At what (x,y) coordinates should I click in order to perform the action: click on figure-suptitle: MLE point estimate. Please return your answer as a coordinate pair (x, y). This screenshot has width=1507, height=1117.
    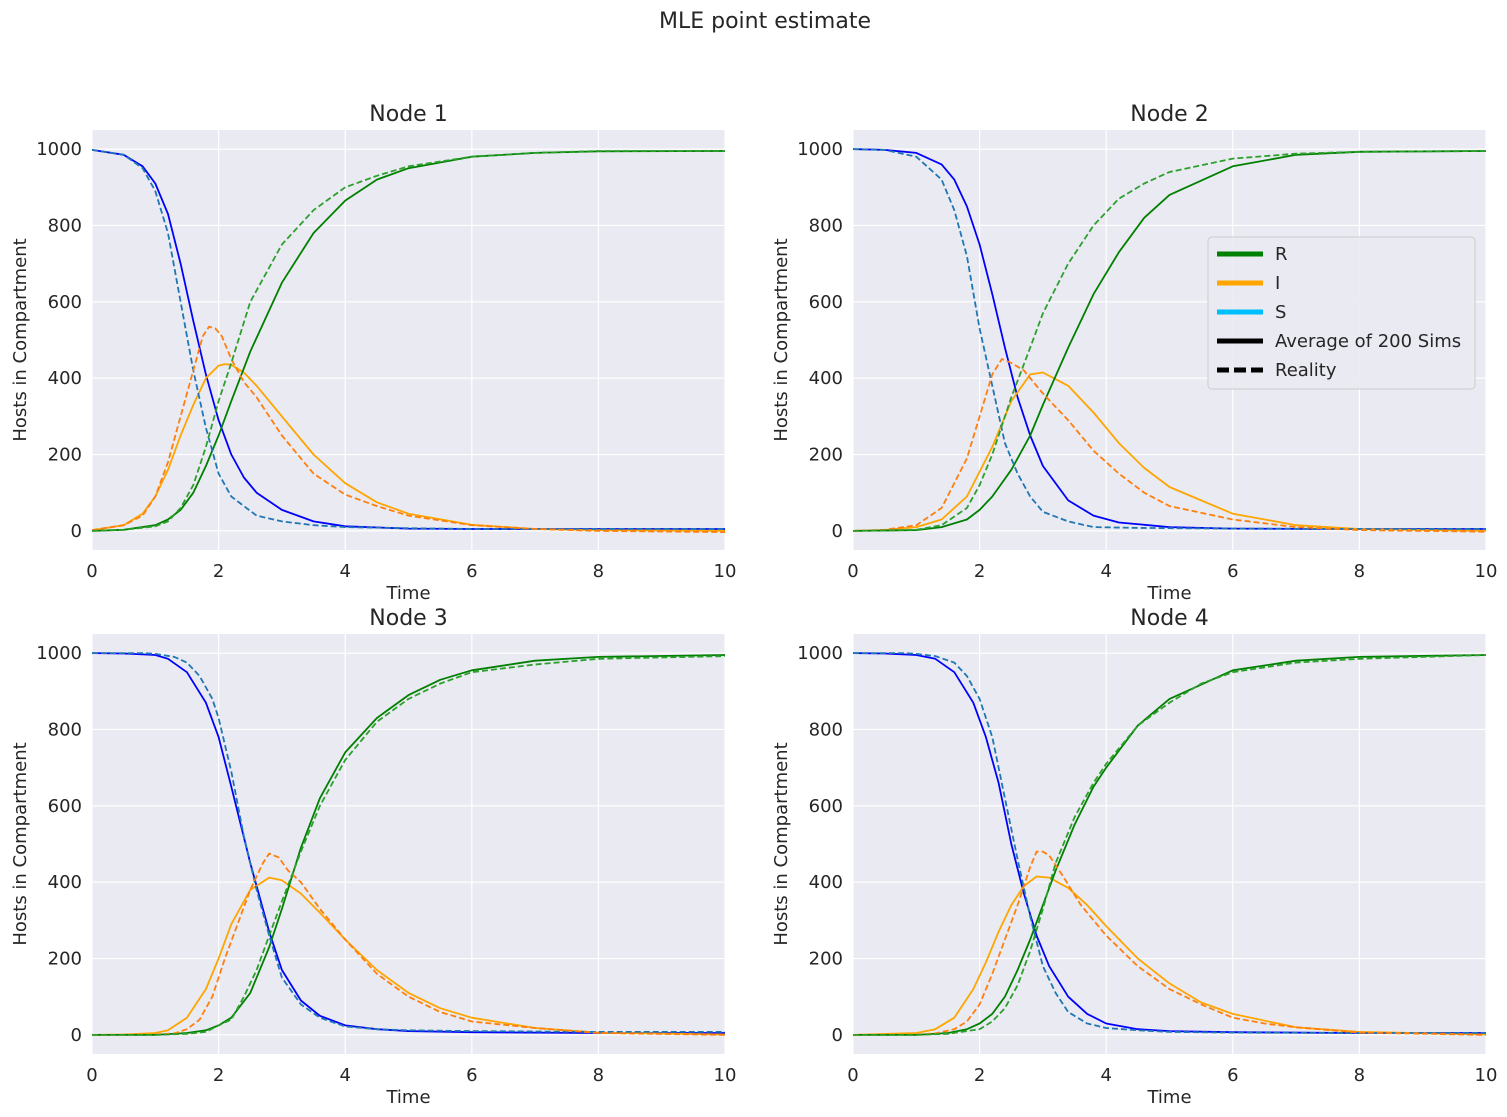
    Looking at the image, I should click on (765, 21).